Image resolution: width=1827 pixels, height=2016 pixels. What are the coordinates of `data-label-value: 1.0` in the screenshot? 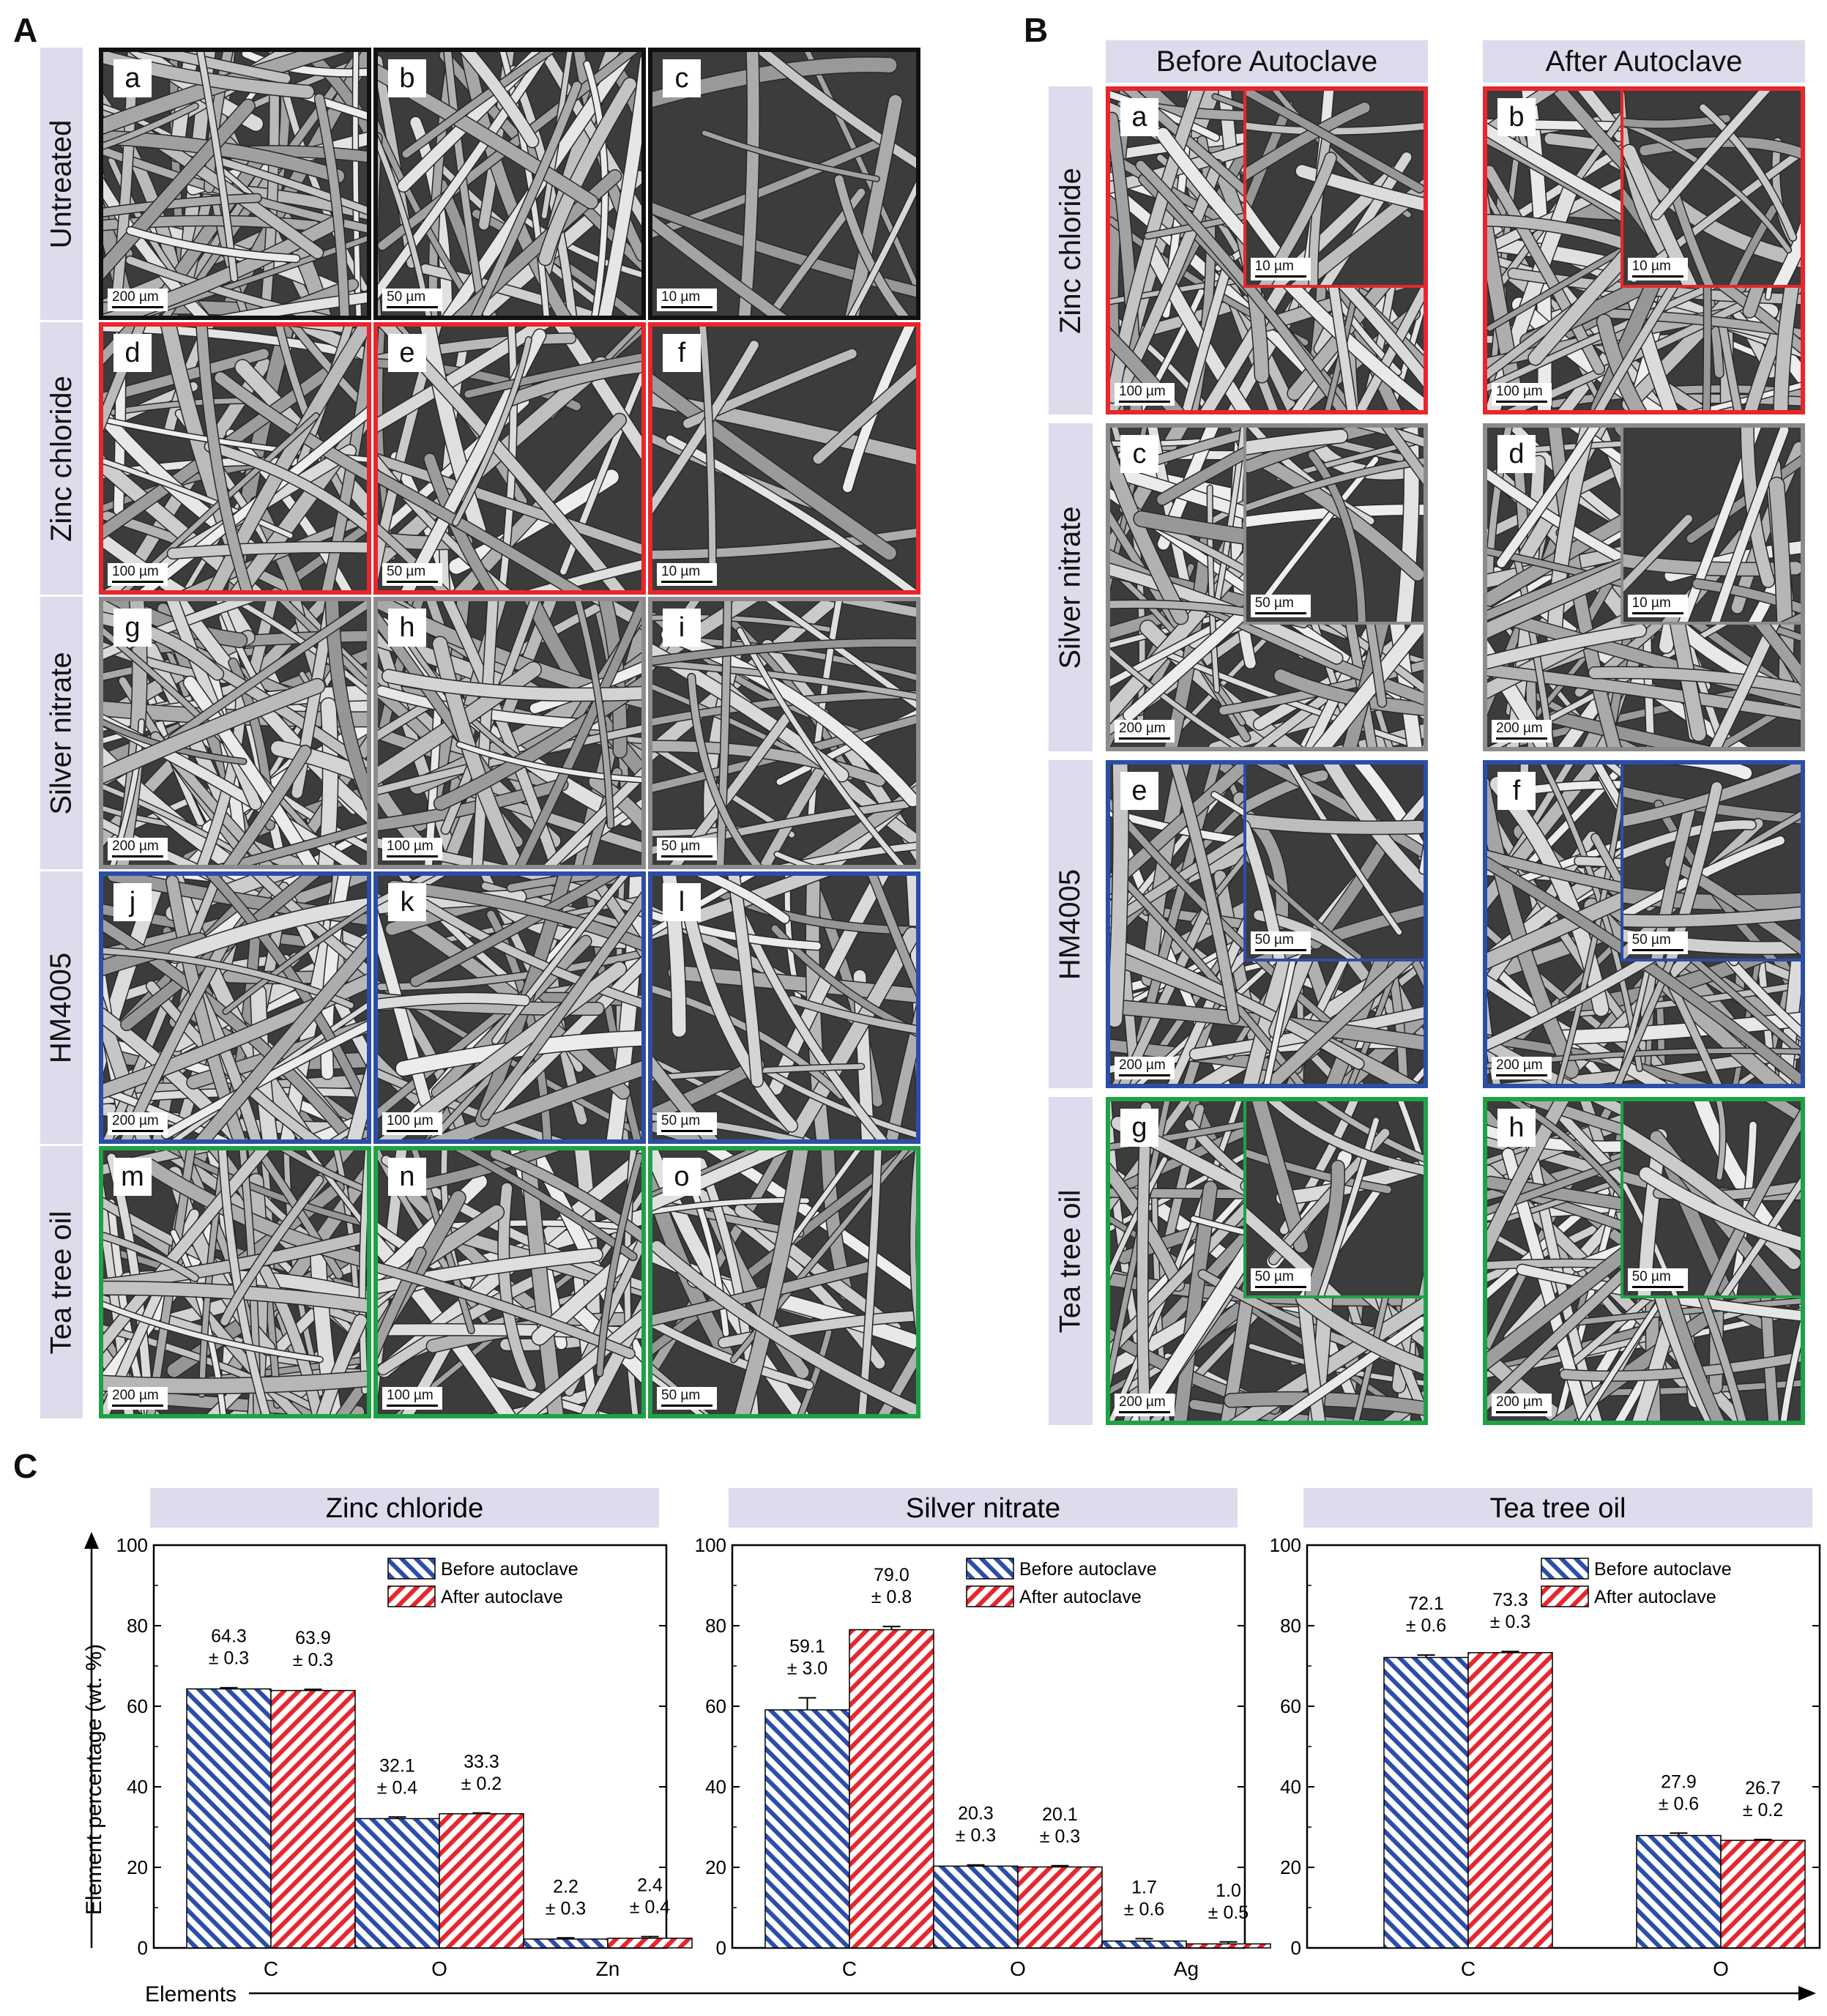 It's located at (1228, 1891).